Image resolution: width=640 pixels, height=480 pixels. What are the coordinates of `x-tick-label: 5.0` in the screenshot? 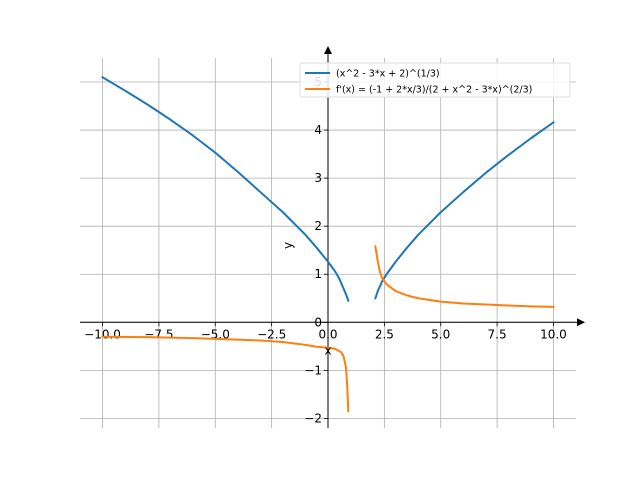 It's located at (440, 334).